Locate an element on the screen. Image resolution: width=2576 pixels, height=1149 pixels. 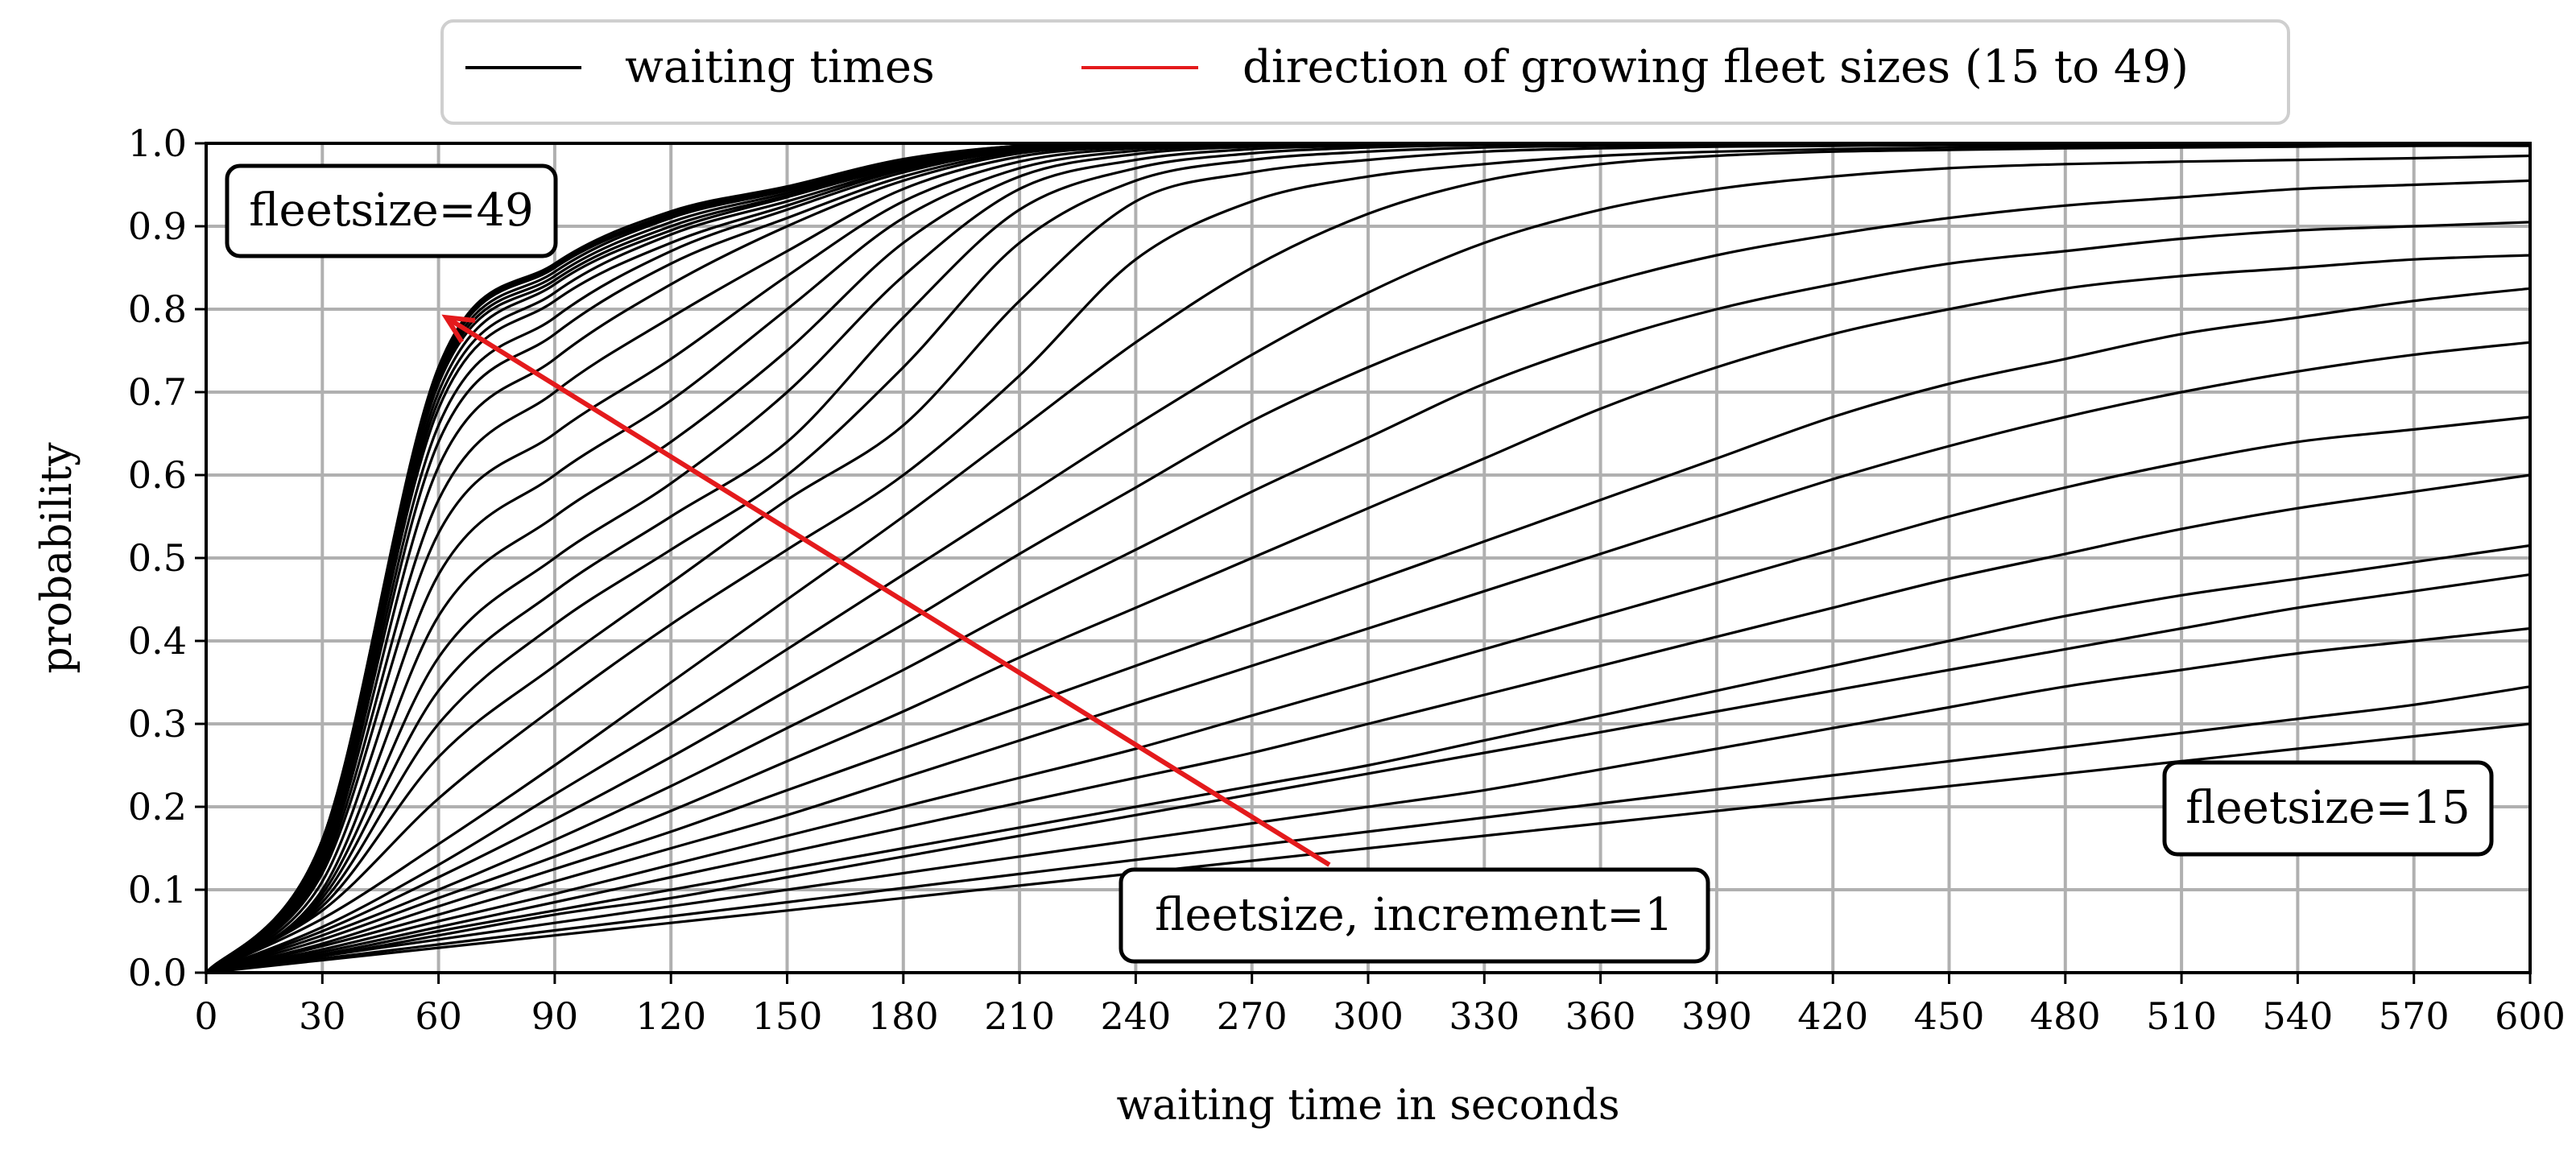
x-tick-label: 300 is located at coordinates (1368, 1016).